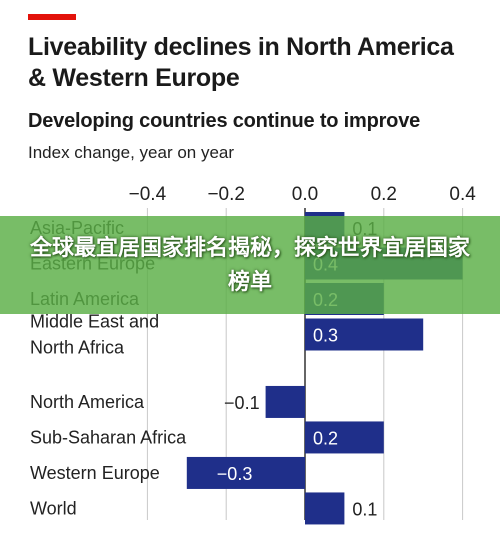  I want to click on x-tick-label: 0.4, so click(462, 194).